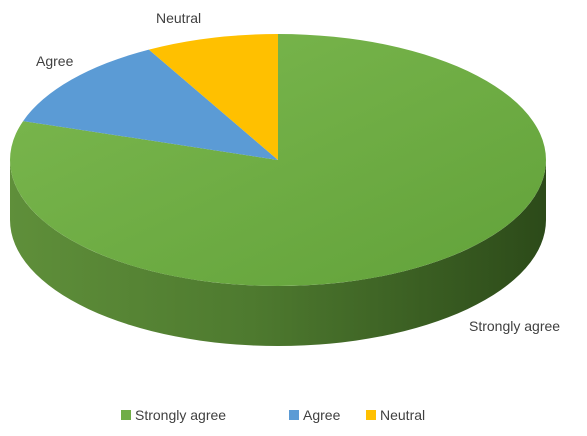  Describe the element at coordinates (178, 18) in the screenshot. I see `data-label-neutral: Neutral` at that location.